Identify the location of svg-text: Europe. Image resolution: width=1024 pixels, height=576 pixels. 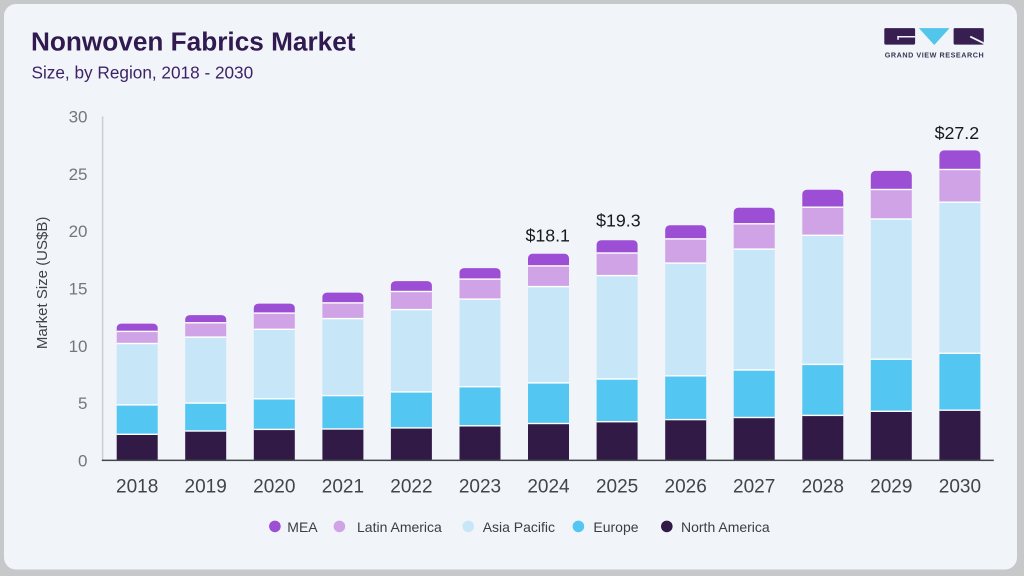
(615, 527).